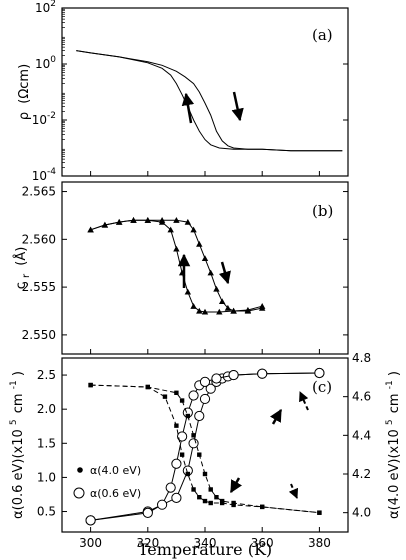  I want to click on cooling-arrow, so click(188, 108).